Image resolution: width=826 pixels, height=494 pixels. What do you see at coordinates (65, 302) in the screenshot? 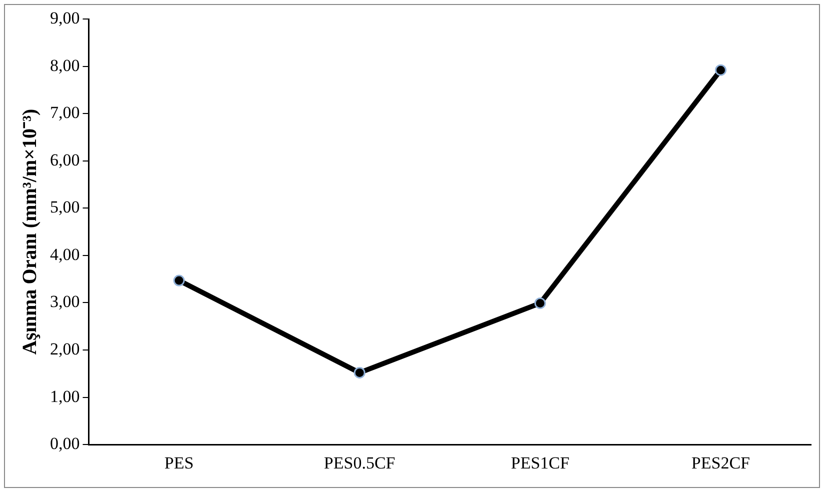
I see `y-tick-label: 3,00` at bounding box center [65, 302].